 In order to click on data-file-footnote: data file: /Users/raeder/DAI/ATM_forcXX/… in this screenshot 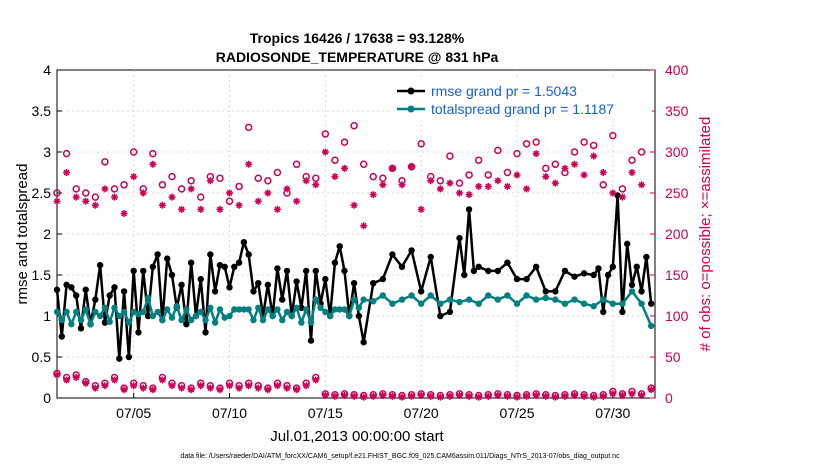, I will do `click(400, 456)`.